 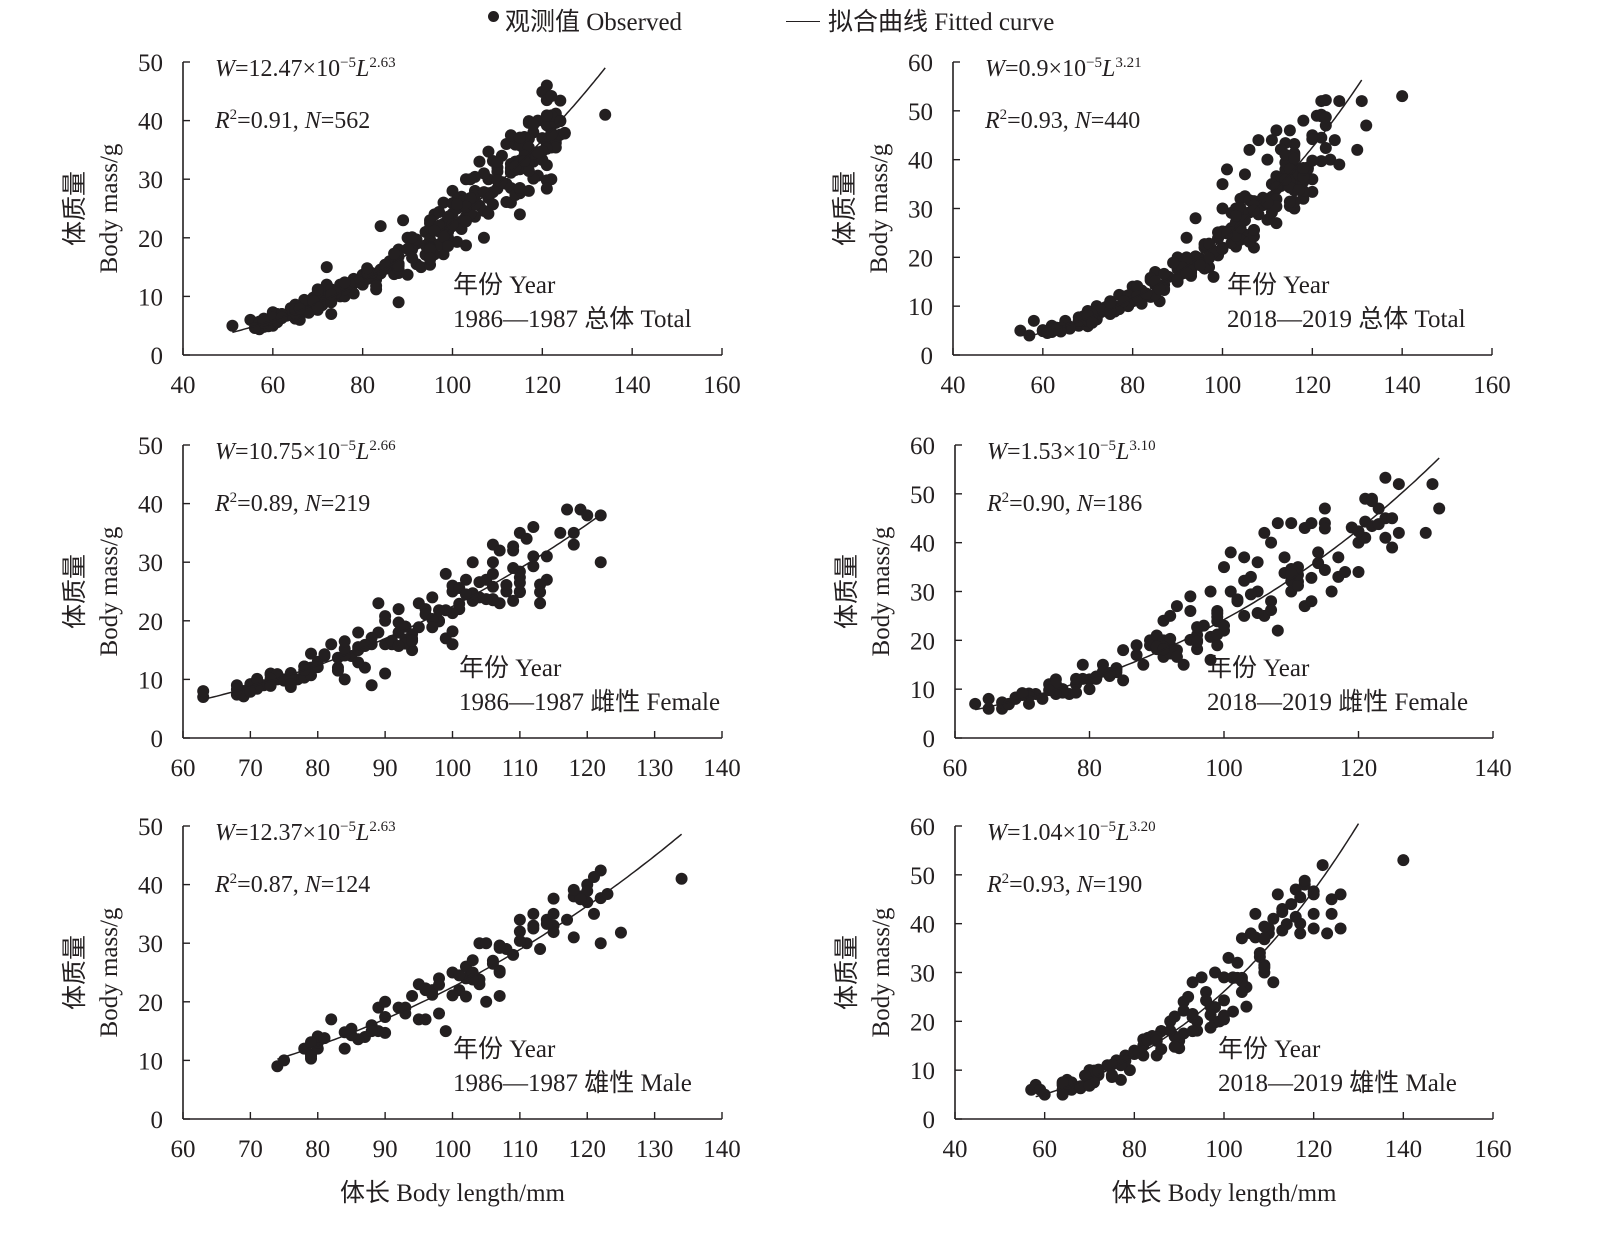 What do you see at coordinates (594, 22) in the screenshot?
I see `legend-observed-label: 观测值 Observed` at bounding box center [594, 22].